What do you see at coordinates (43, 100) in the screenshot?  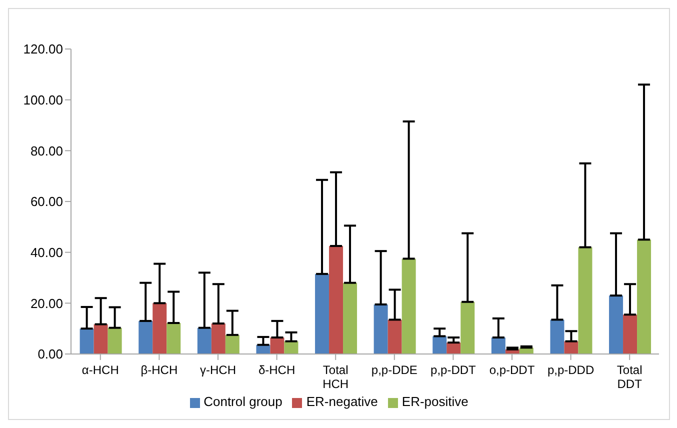 I see `y-tick-label: 100.00` at bounding box center [43, 100].